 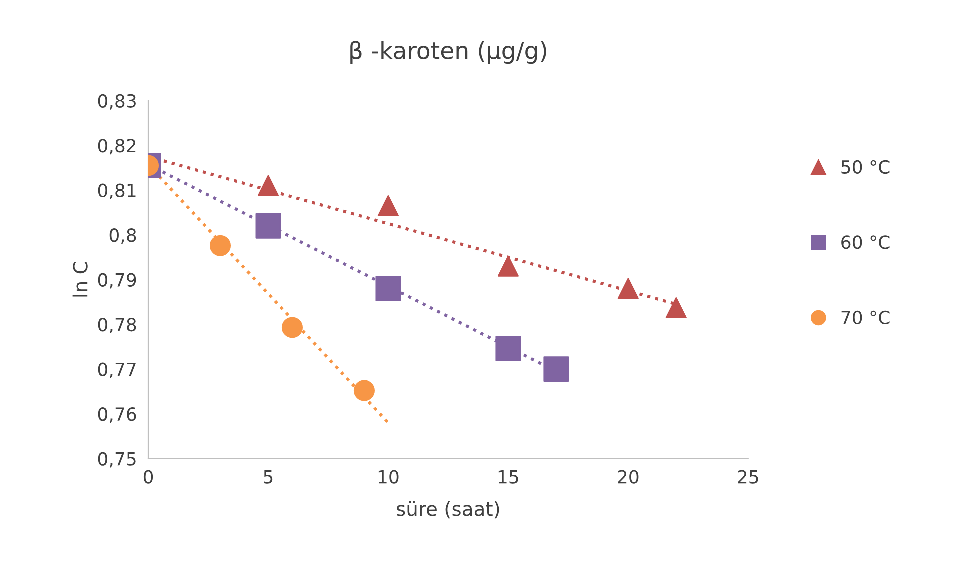 I want to click on y-tick-label: 0,8, so click(x=123, y=236).